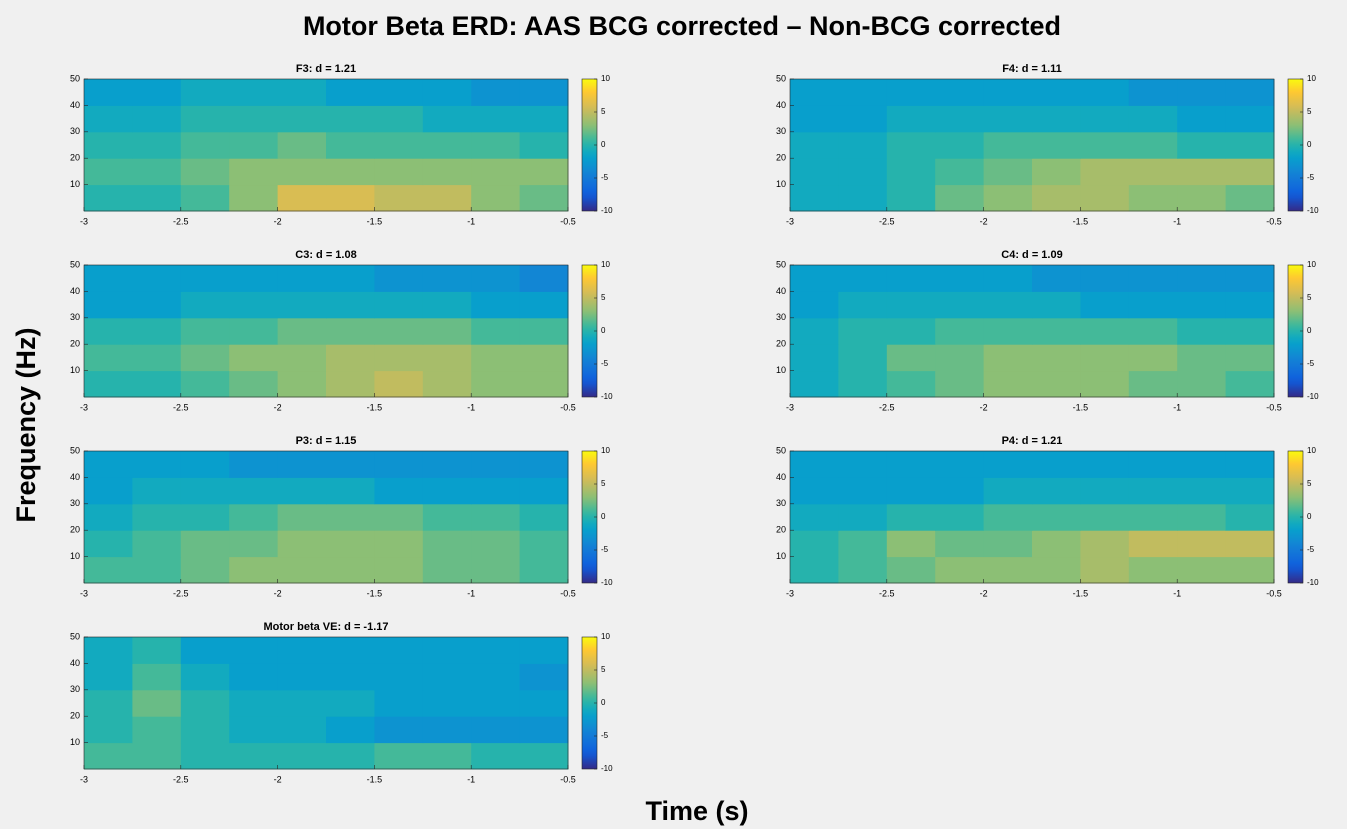 This screenshot has width=1347, height=829. I want to click on colorbar-tick-label: 0, so click(1309, 330).